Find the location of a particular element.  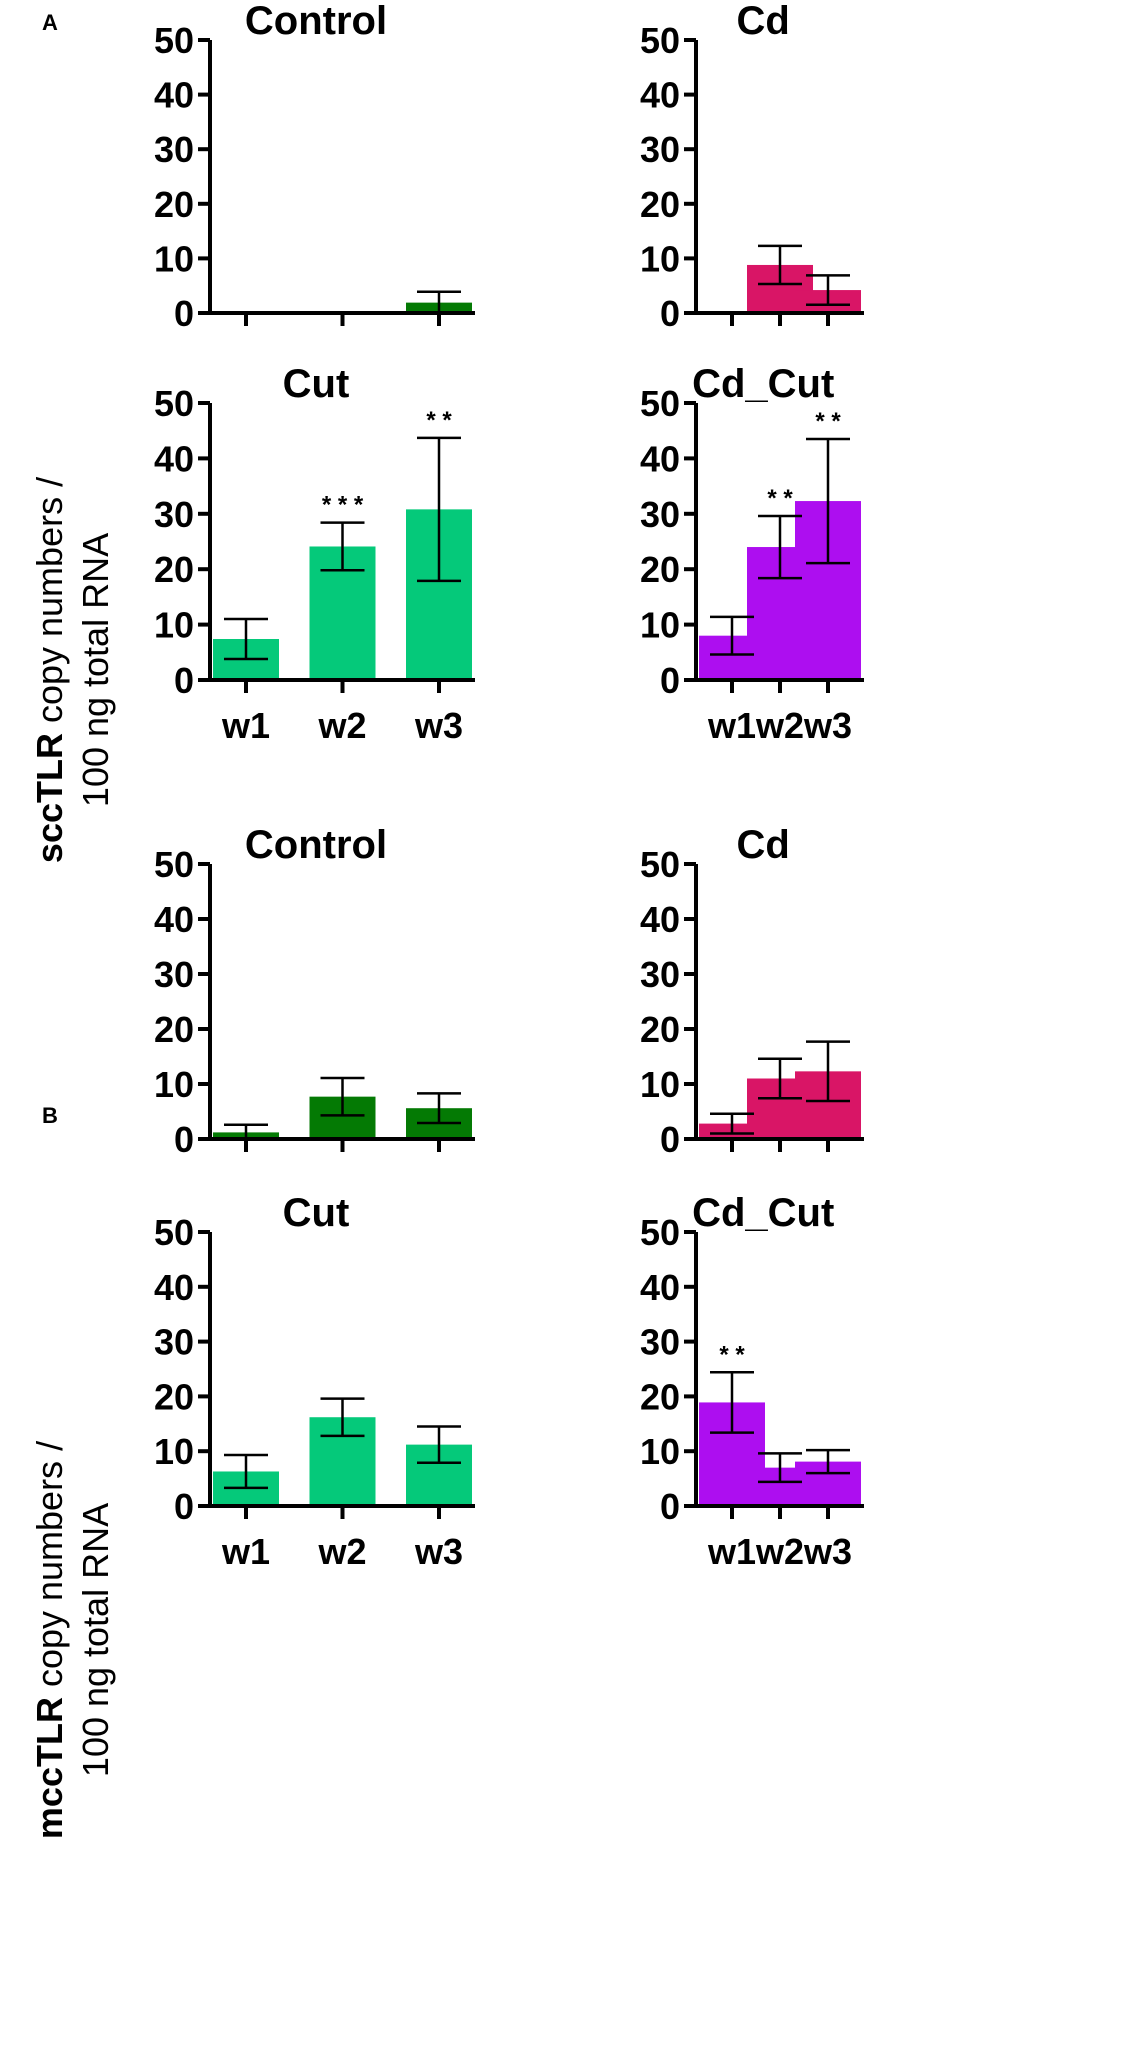

ylabel-b-bold: mccTLR is located at coordinates (49, 1768).